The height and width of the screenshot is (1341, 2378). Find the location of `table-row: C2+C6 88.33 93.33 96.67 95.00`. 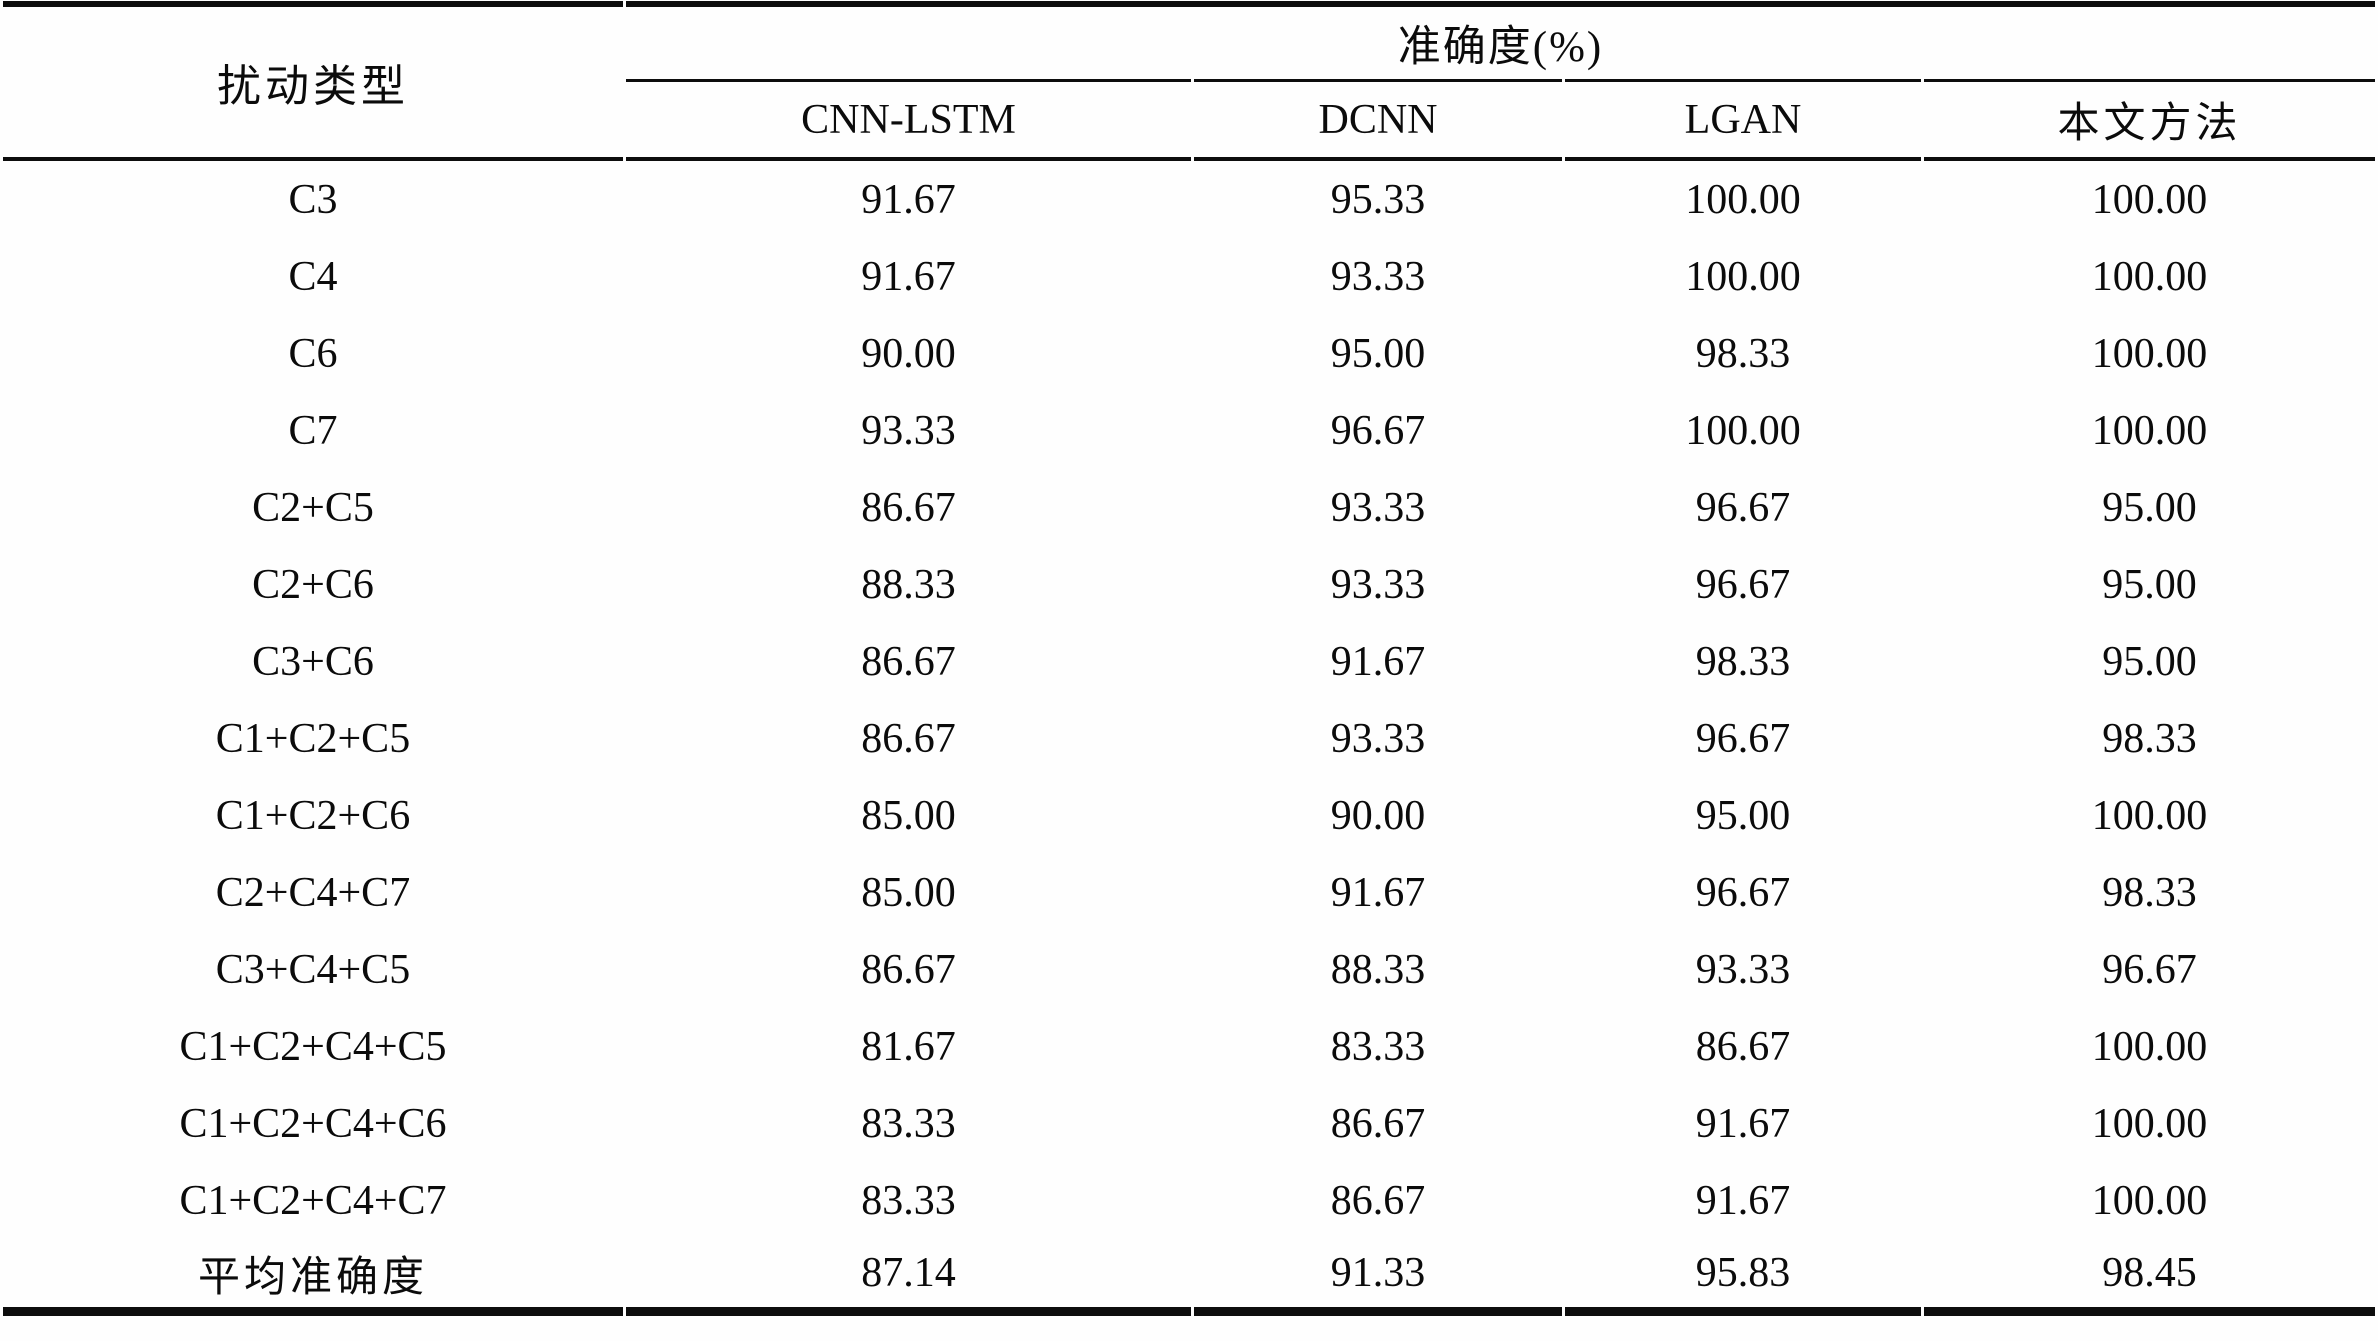

table-row: C2+C6 88.33 93.33 96.67 95.00 is located at coordinates (1189, 584).